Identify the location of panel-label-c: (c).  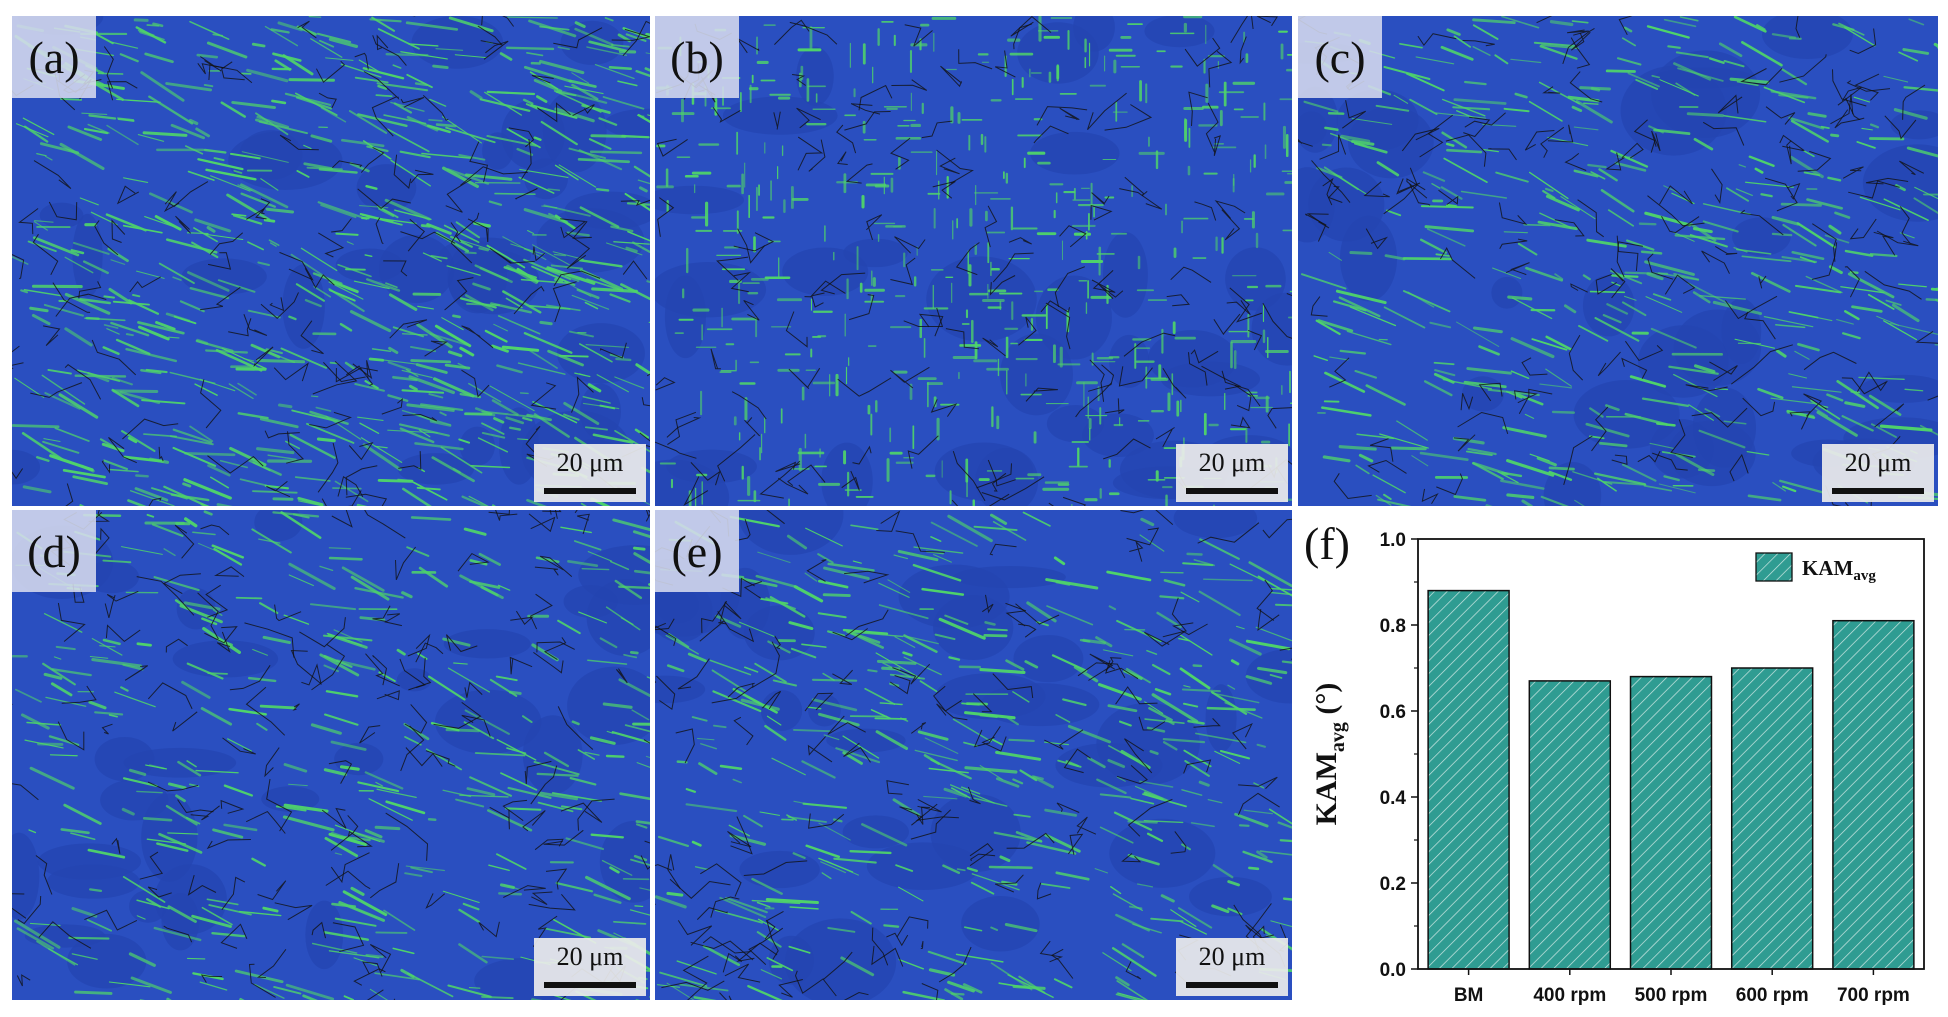
(1340, 57).